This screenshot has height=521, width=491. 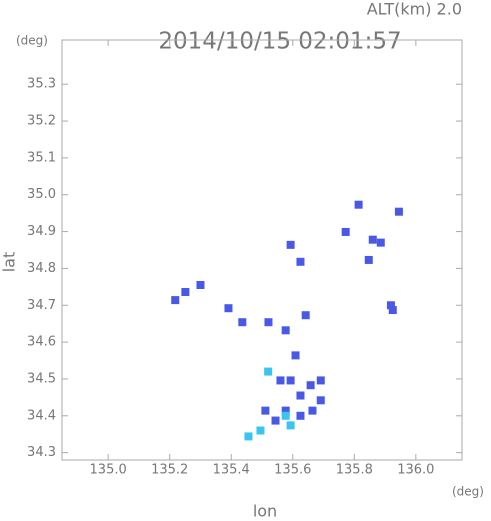 What do you see at coordinates (41, 84) in the screenshot?
I see `y-tick-label: 35.3` at bounding box center [41, 84].